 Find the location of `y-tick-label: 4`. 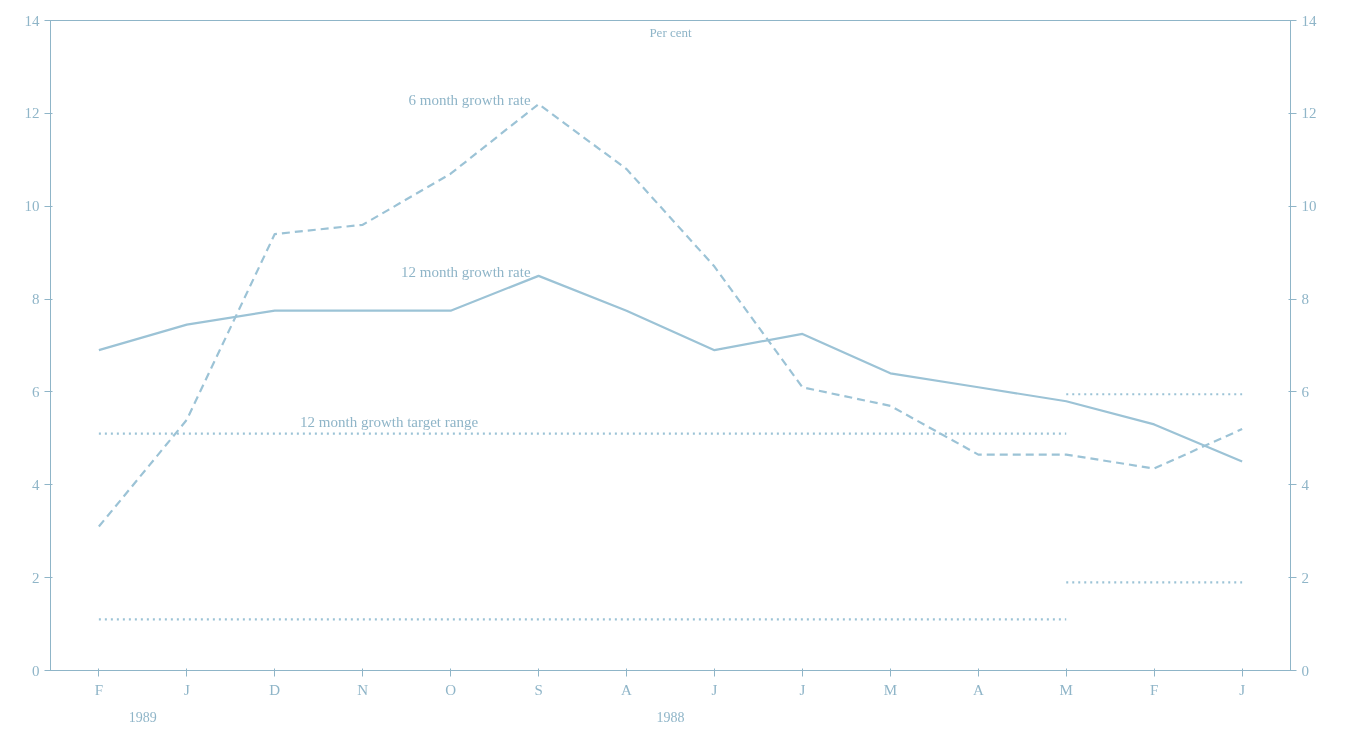

y-tick-label: 4 is located at coordinates (36, 484).